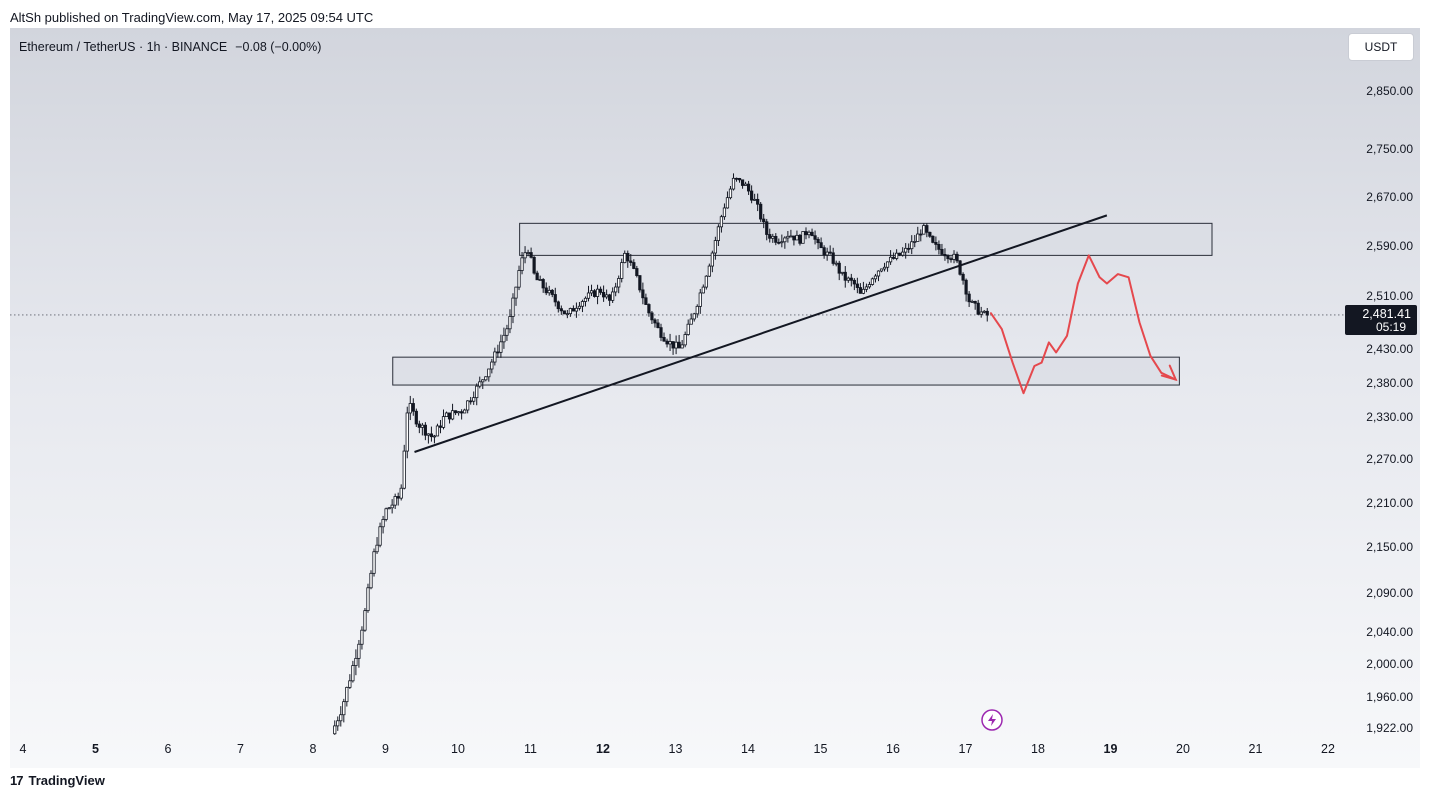  What do you see at coordinates (1389, 593) in the screenshot?
I see `y-tick-label: 2,090.00` at bounding box center [1389, 593].